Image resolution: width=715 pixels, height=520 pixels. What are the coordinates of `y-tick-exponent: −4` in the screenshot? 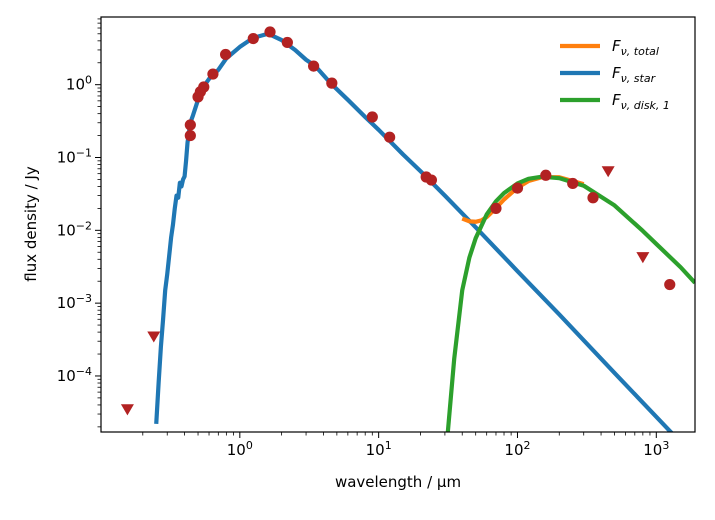 It's located at (84, 371).